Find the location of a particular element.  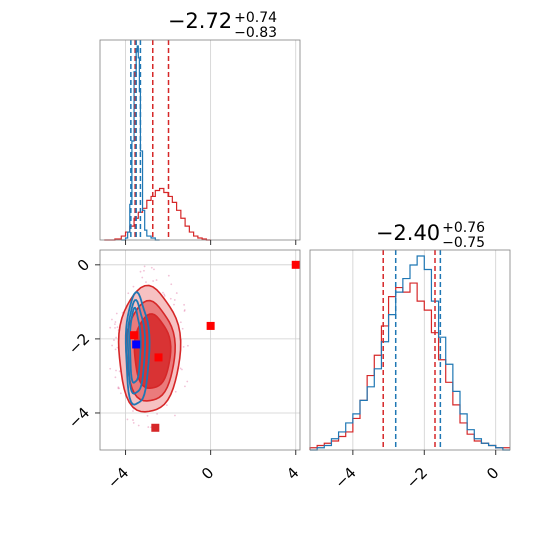

panel-3-title: −2.40 is located at coordinates (408, 233).